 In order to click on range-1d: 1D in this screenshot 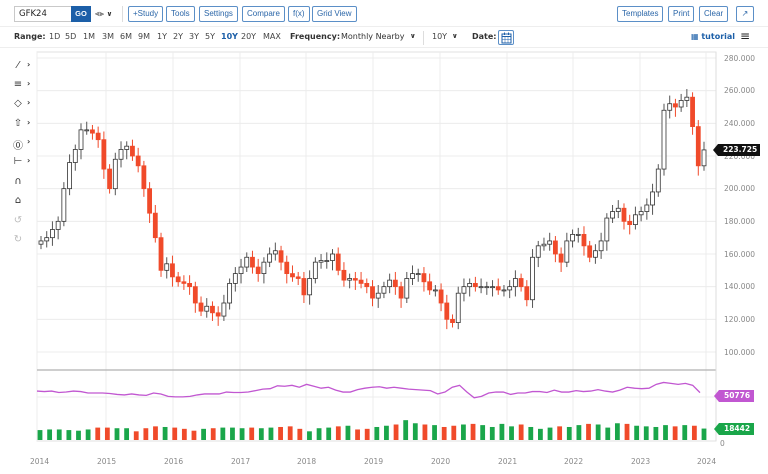, I will do `click(55, 36)`.